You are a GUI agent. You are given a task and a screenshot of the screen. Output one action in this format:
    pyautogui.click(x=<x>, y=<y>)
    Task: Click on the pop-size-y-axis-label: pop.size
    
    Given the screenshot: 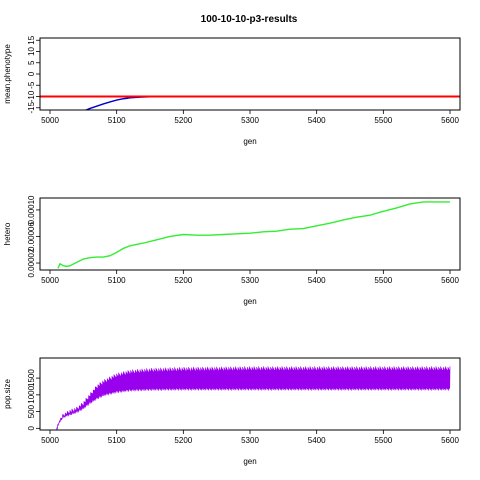 What is the action you would take?
    pyautogui.click(x=7, y=394)
    